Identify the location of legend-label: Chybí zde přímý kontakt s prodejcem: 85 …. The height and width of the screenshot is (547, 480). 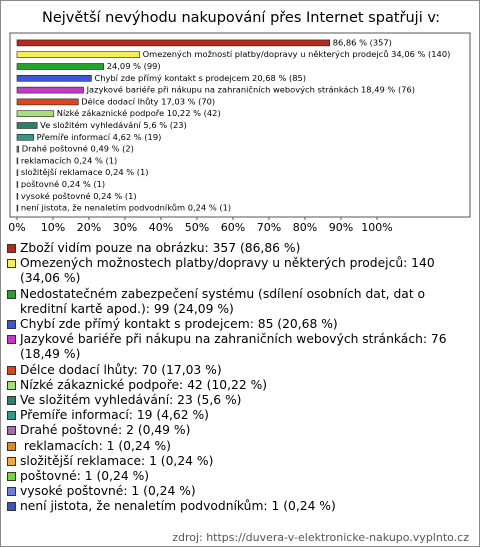
(179, 324).